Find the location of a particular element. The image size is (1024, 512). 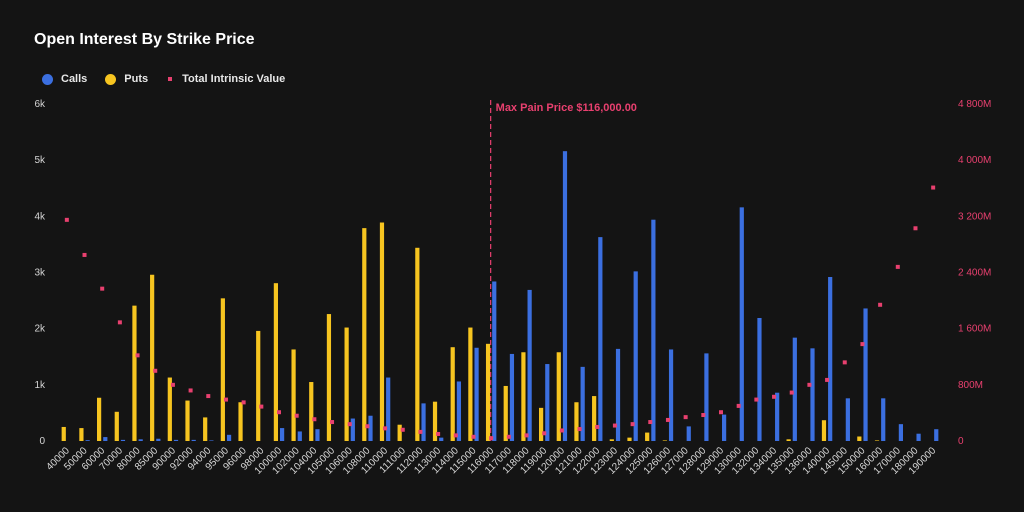

legend-item-calls: Calls is located at coordinates (64, 79).